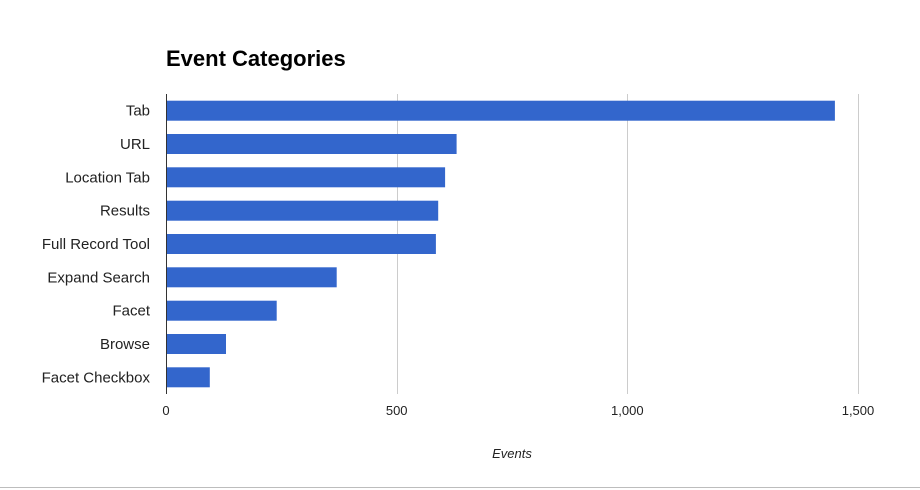  Describe the element at coordinates (98, 277) in the screenshot. I see `category-label: Expand Search` at that location.